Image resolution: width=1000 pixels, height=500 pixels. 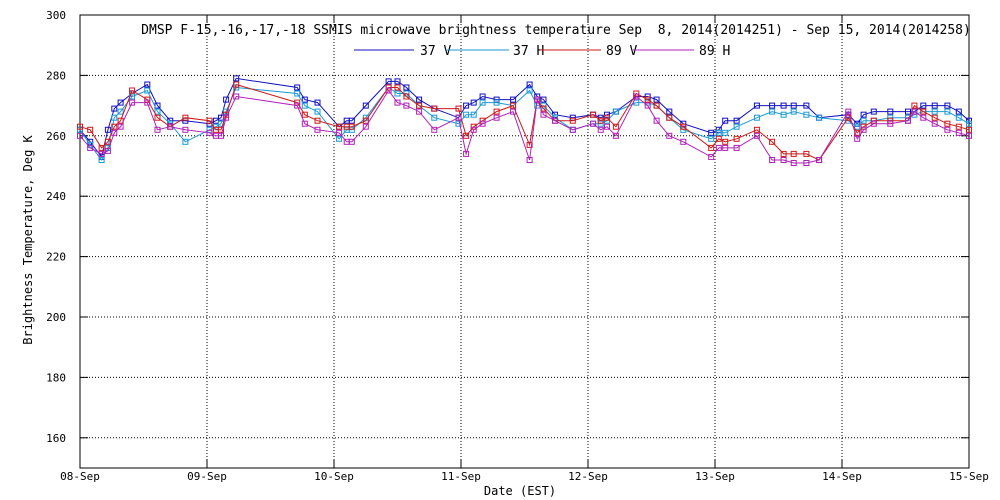 What do you see at coordinates (715, 476) in the screenshot?
I see `x-tick-label: 13-Sep` at bounding box center [715, 476].